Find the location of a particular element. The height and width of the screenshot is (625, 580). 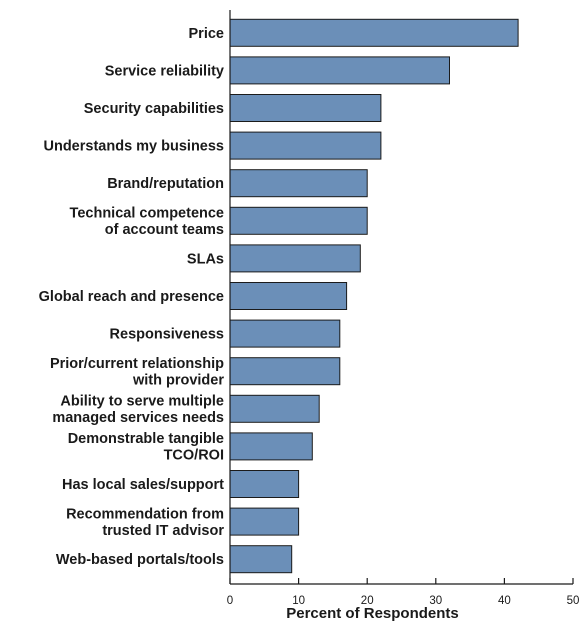

category-label-8: Responsiveness is located at coordinates (167, 335).